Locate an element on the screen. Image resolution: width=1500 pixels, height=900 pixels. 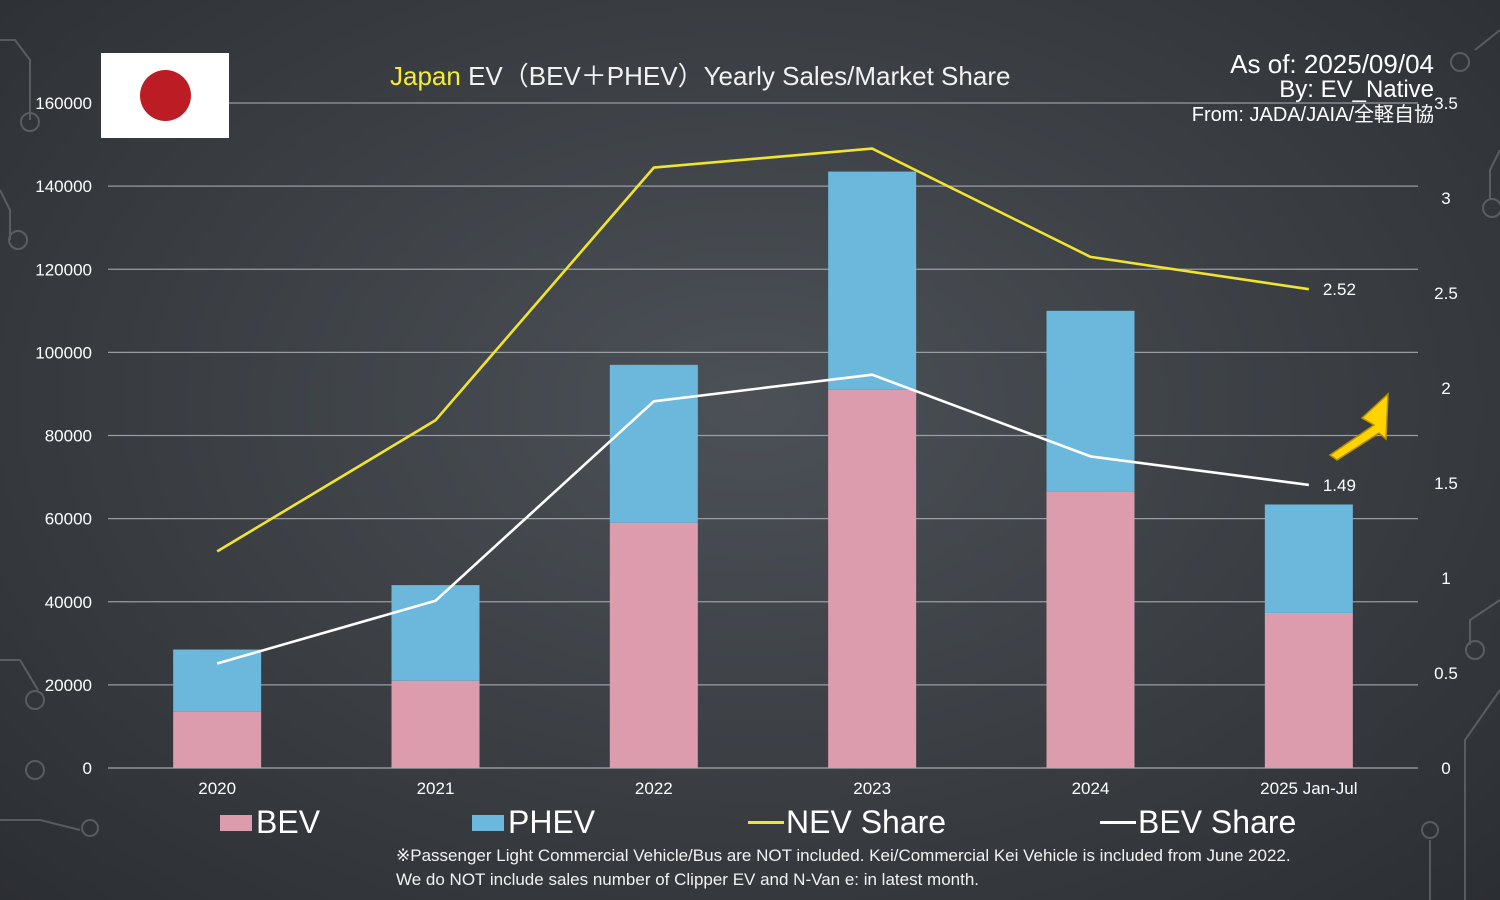
legend-item-bev: BEV is located at coordinates (270, 822).